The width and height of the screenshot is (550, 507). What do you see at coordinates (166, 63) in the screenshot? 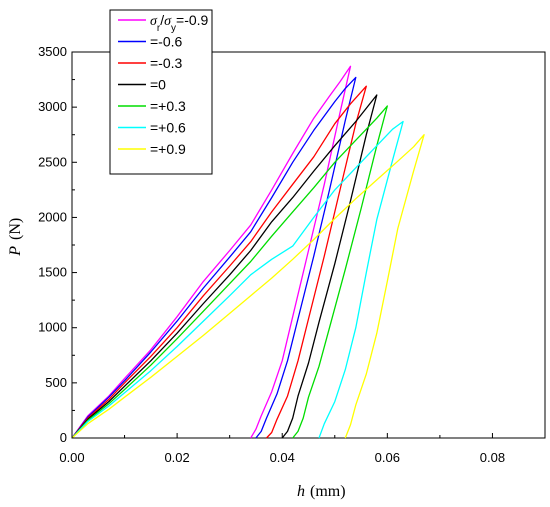
I see `legend-label-2: =-0.3` at bounding box center [166, 63].